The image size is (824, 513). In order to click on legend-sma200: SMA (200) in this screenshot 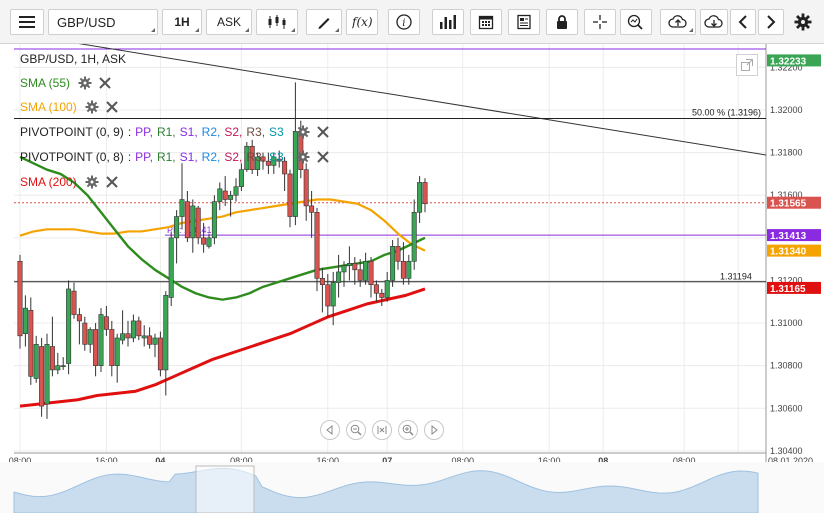, I will do `click(69, 182)`.